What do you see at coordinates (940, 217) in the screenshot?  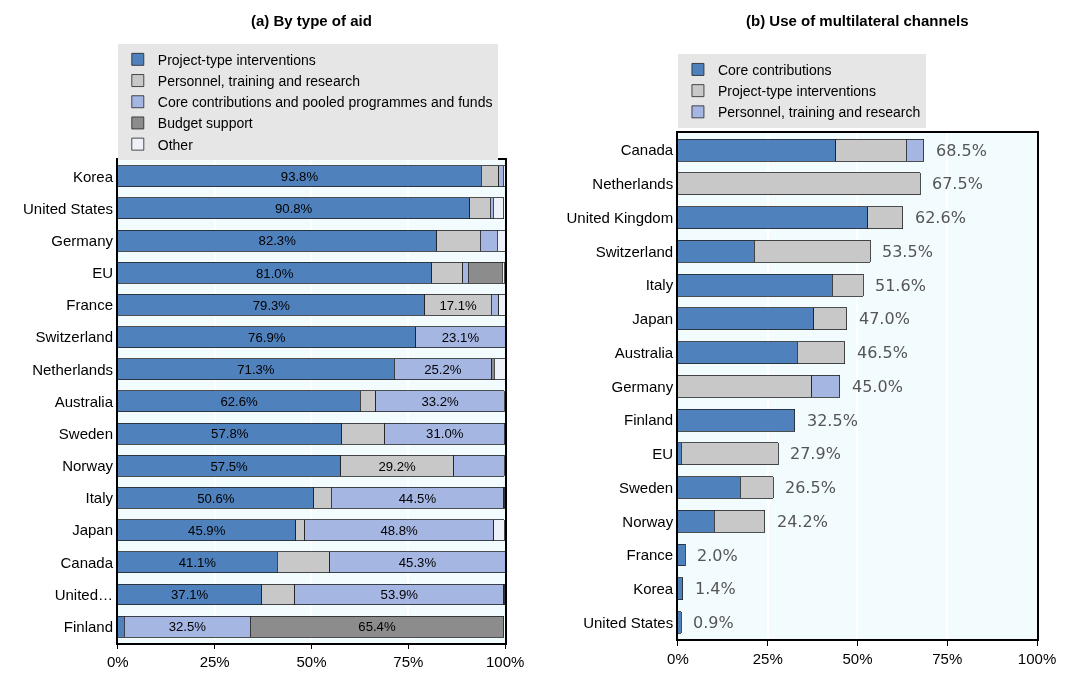 I see `total-label: 62.6%` at bounding box center [940, 217].